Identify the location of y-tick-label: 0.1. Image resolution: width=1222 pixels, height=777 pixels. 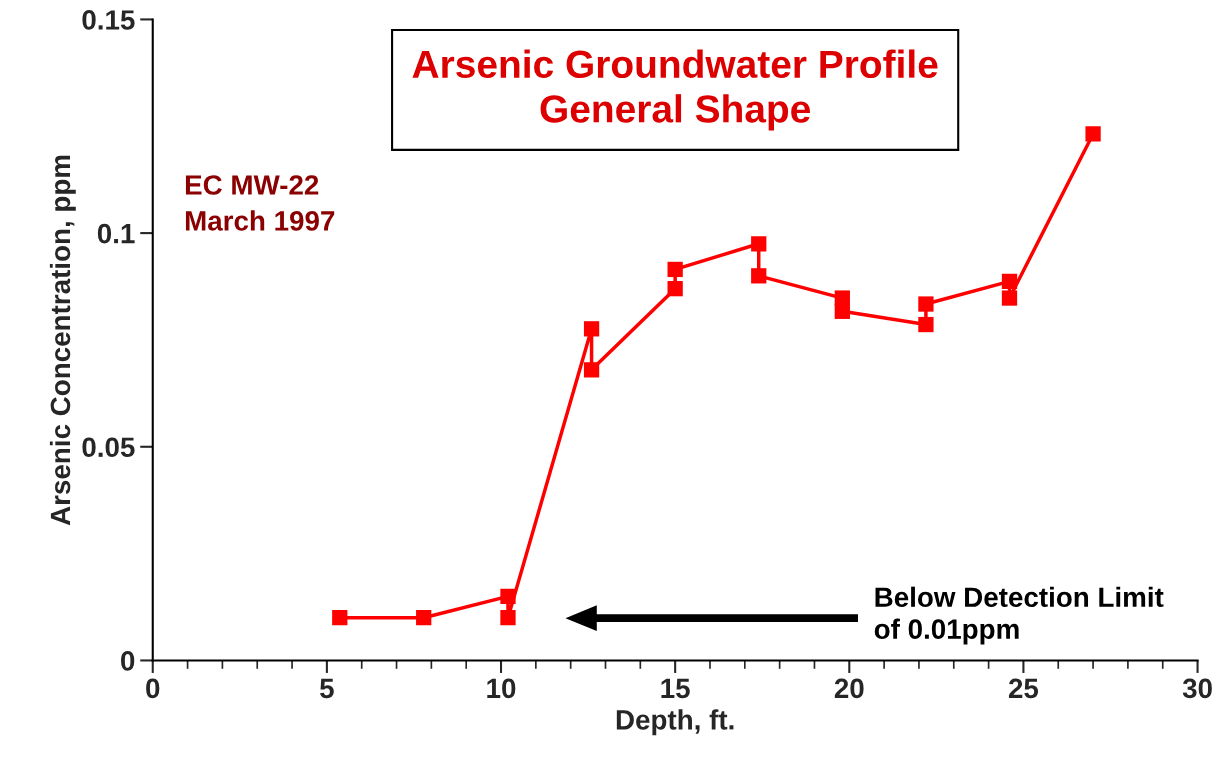
(116, 233).